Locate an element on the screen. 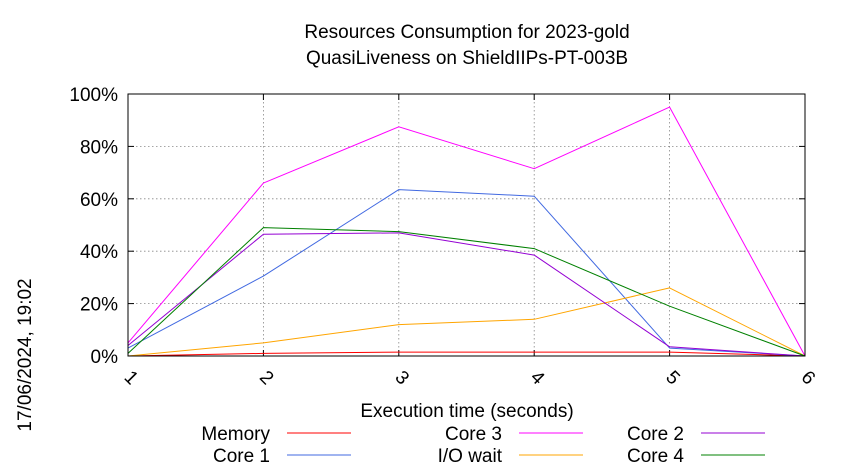  x-tick-label: 5 is located at coordinates (672, 378).